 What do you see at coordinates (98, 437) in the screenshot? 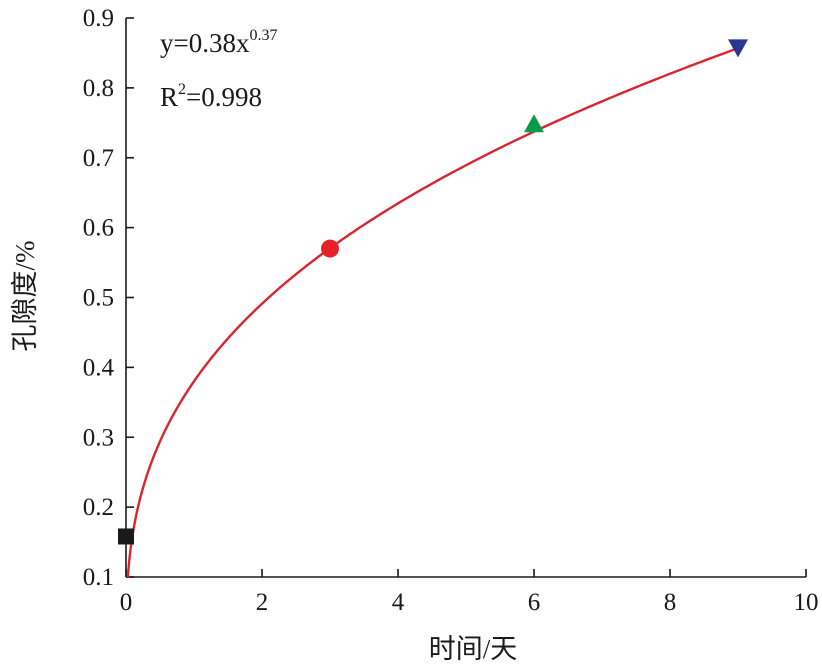
I see `y-tick-label: 0.3` at bounding box center [98, 437].